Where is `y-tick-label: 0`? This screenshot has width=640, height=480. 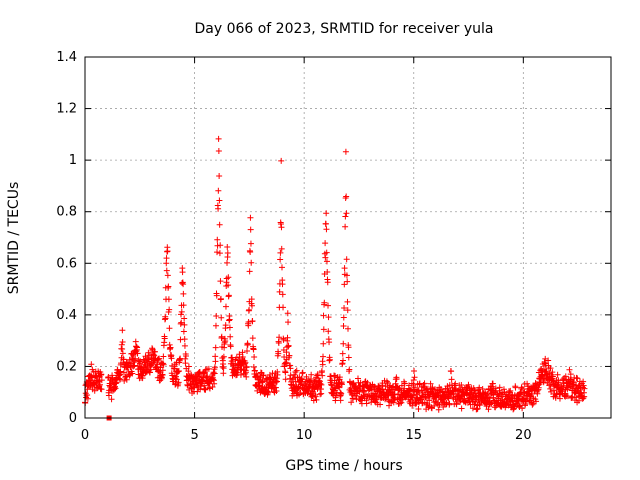 y-tick-label: 0 is located at coordinates (73, 418).